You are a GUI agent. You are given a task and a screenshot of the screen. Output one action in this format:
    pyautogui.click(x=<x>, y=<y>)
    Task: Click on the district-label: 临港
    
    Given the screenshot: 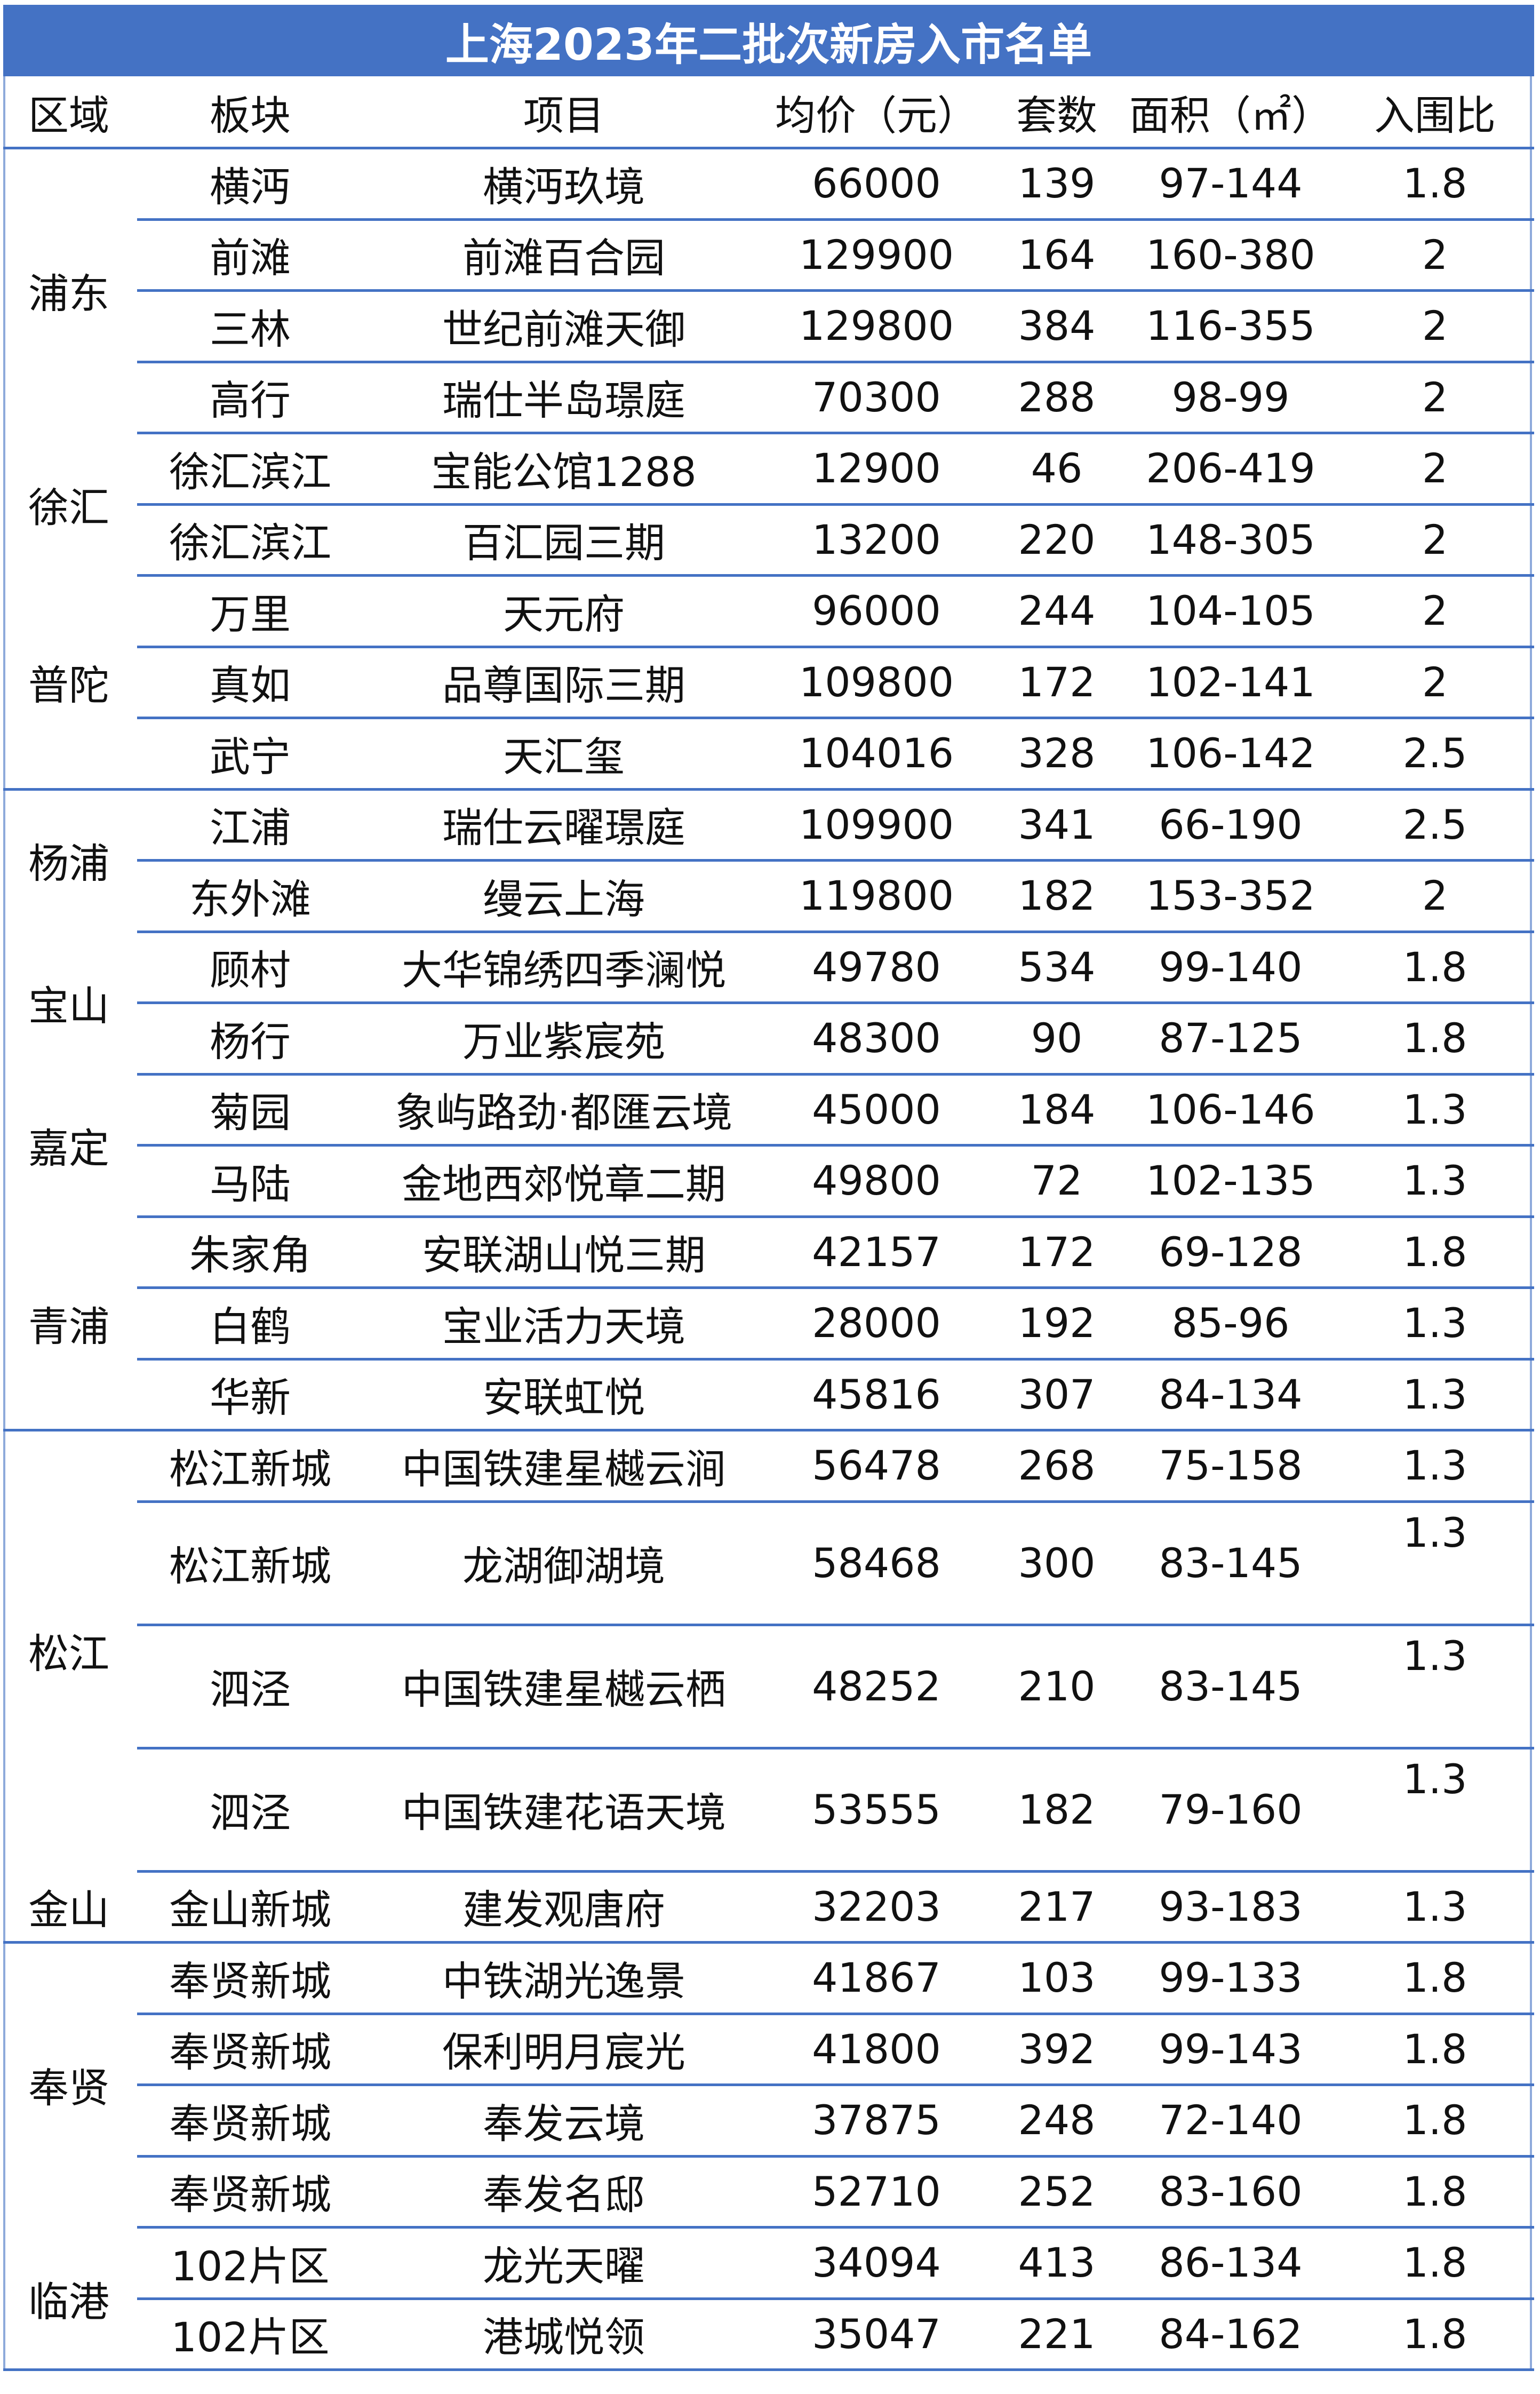 What is the action you would take?
    pyautogui.click(x=69, y=2302)
    